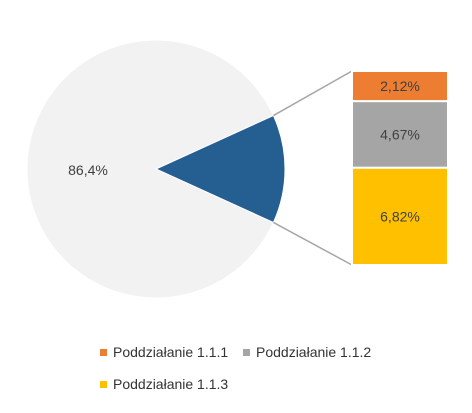 The image size is (472, 413). I want to click on connector-line-top, so click(313, 93).